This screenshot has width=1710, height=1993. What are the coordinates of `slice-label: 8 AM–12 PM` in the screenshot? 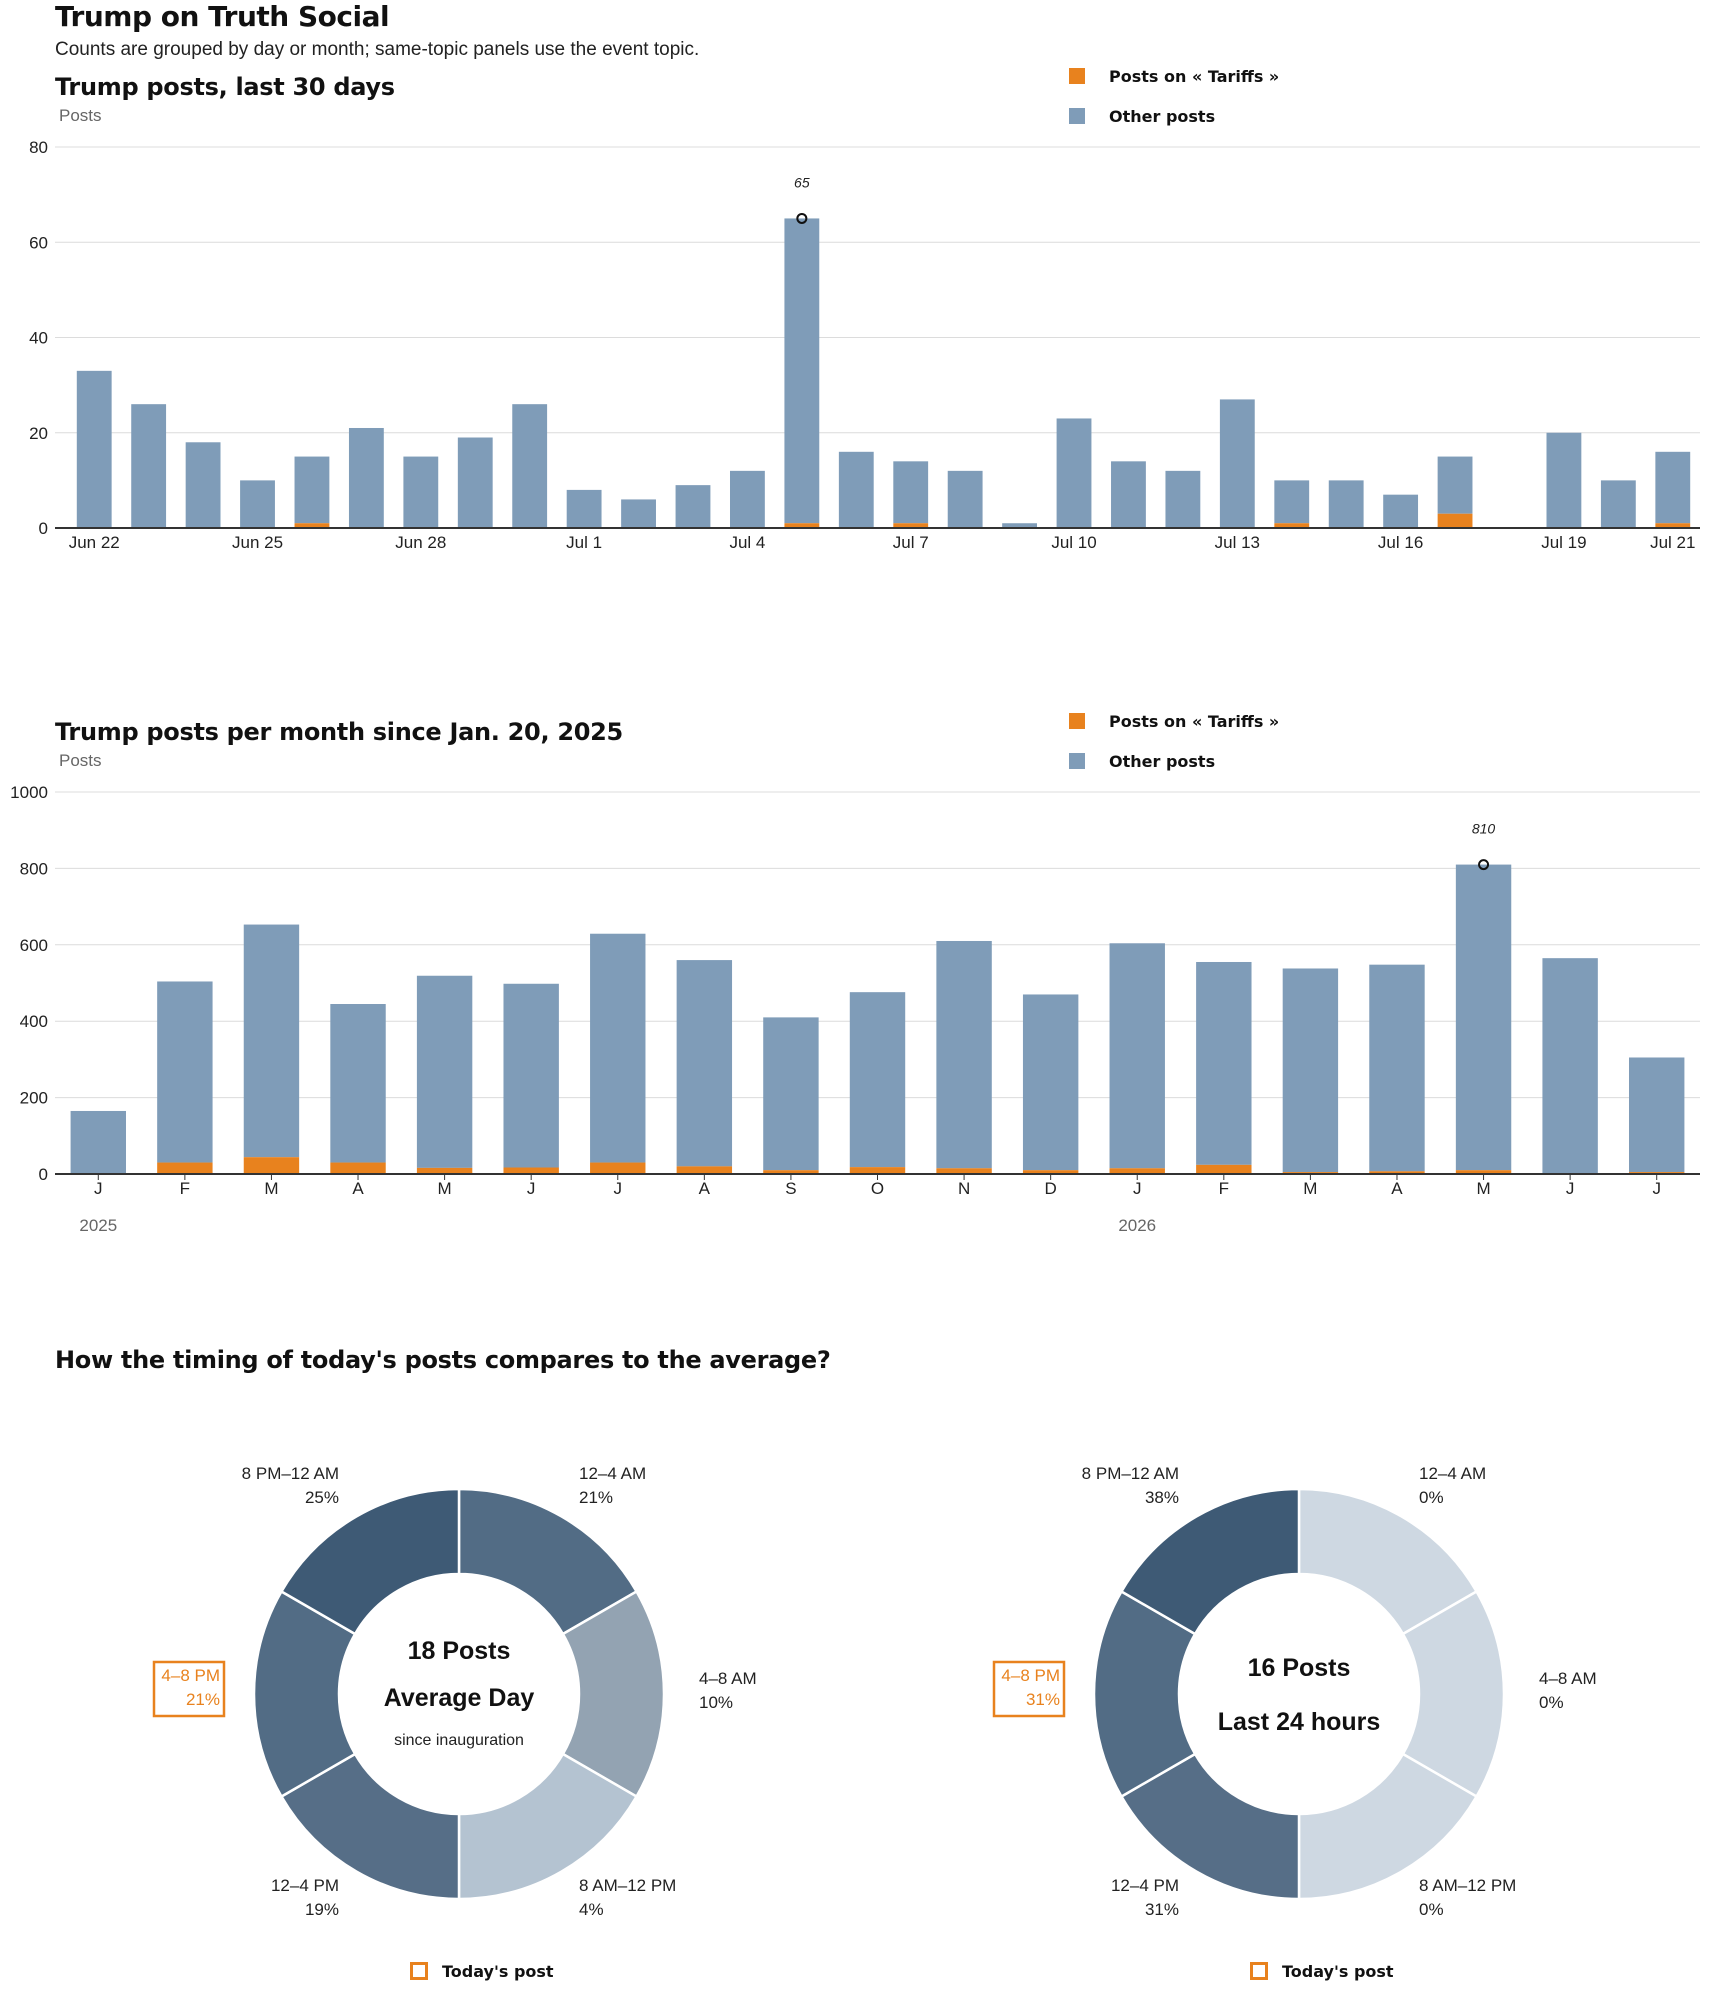 It's located at (1467, 1885).